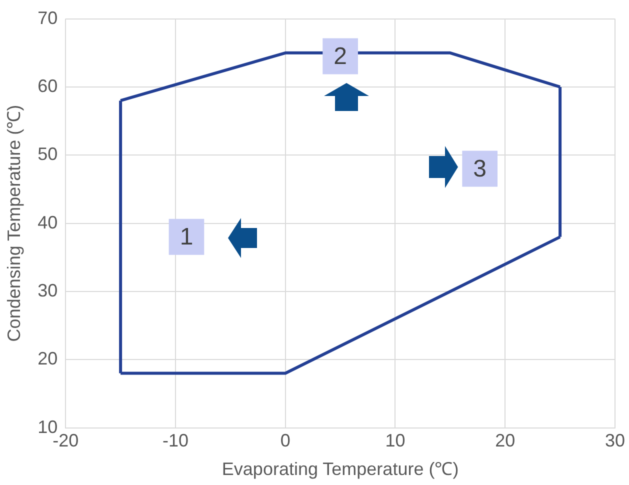 Image resolution: width=629 pixels, height=485 pixels. Describe the element at coordinates (48, 86) in the screenshot. I see `y-tick-label: 60` at that location.